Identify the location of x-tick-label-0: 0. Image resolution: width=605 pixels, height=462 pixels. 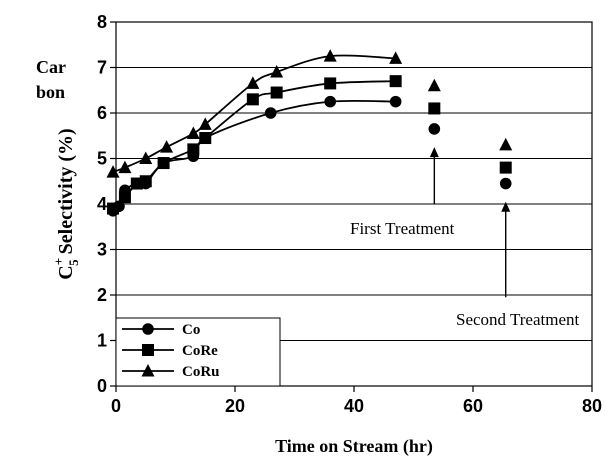
(116, 406).